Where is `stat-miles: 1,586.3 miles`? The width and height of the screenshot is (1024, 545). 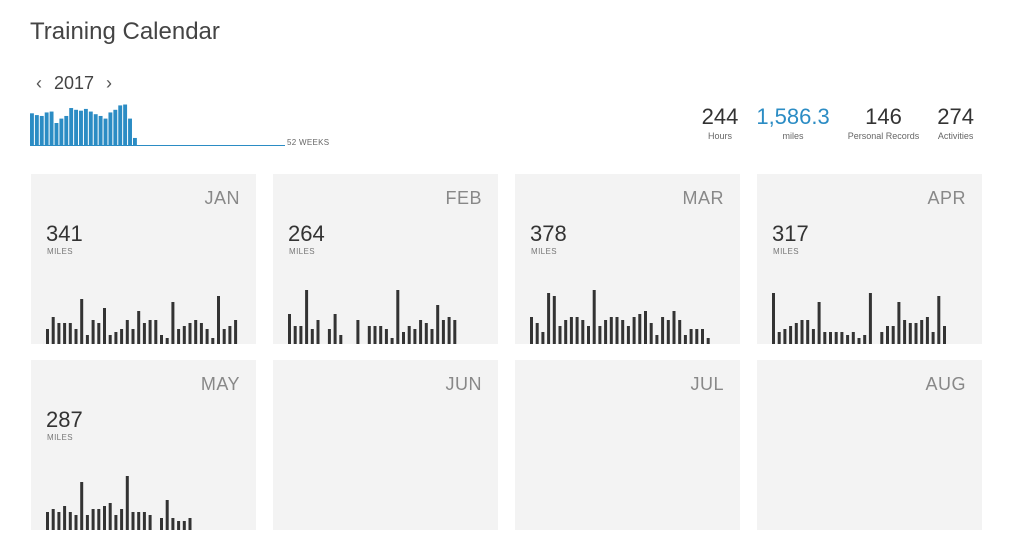 stat-miles: 1,586.3 miles is located at coordinates (792, 122).